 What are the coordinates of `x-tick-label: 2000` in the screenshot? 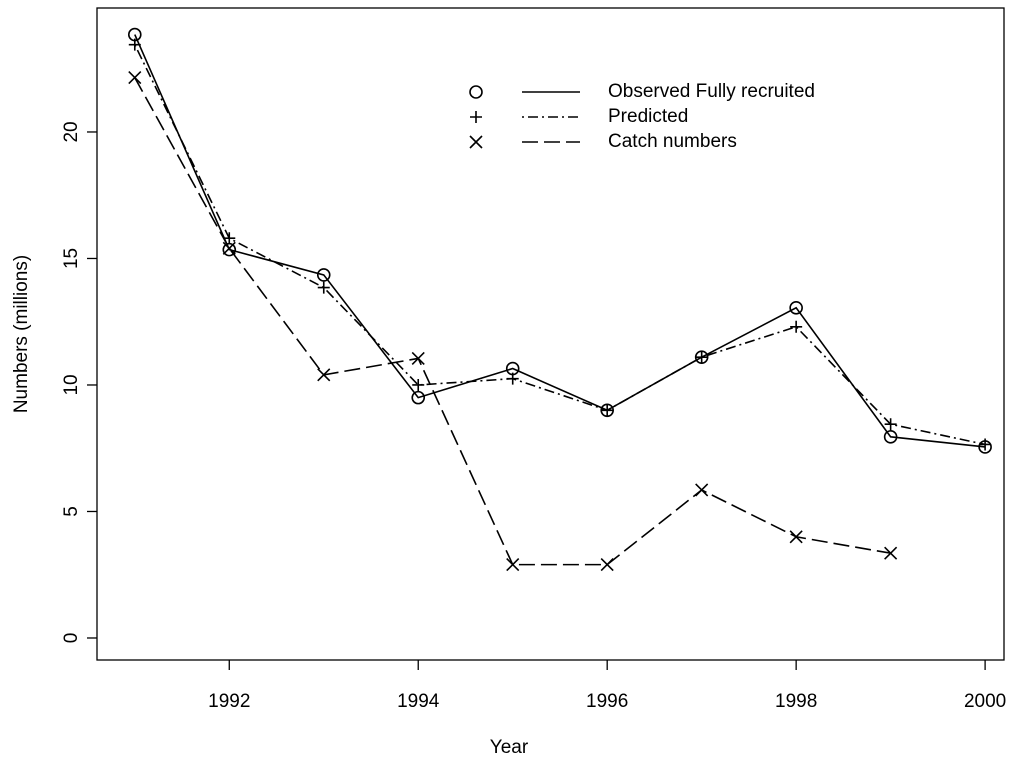 It's located at (985, 701).